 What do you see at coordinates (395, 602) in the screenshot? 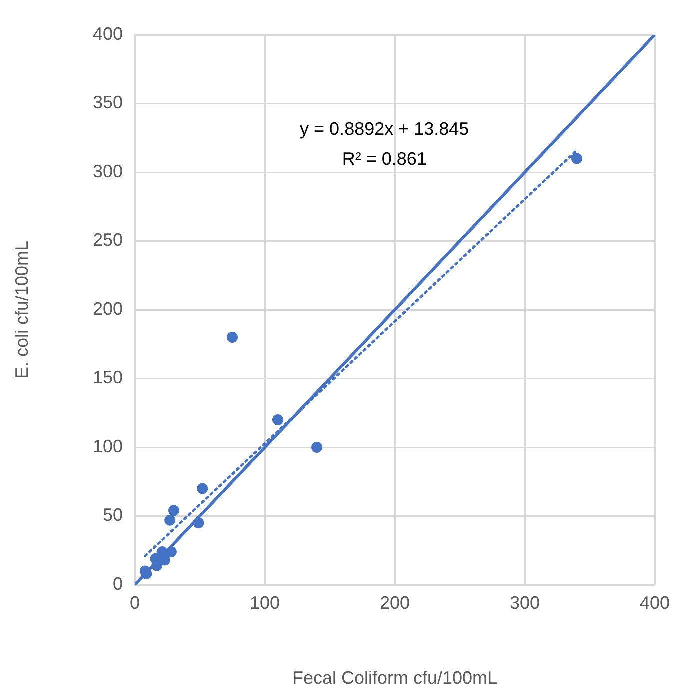
I see `x-tick-label: 200` at bounding box center [395, 602].